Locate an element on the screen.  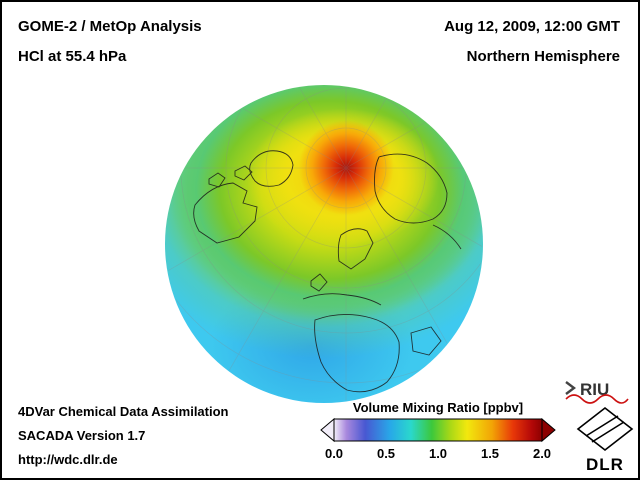
colorbar-title: Volume Mixing Ratio [ppbv] is located at coordinates (438, 407).